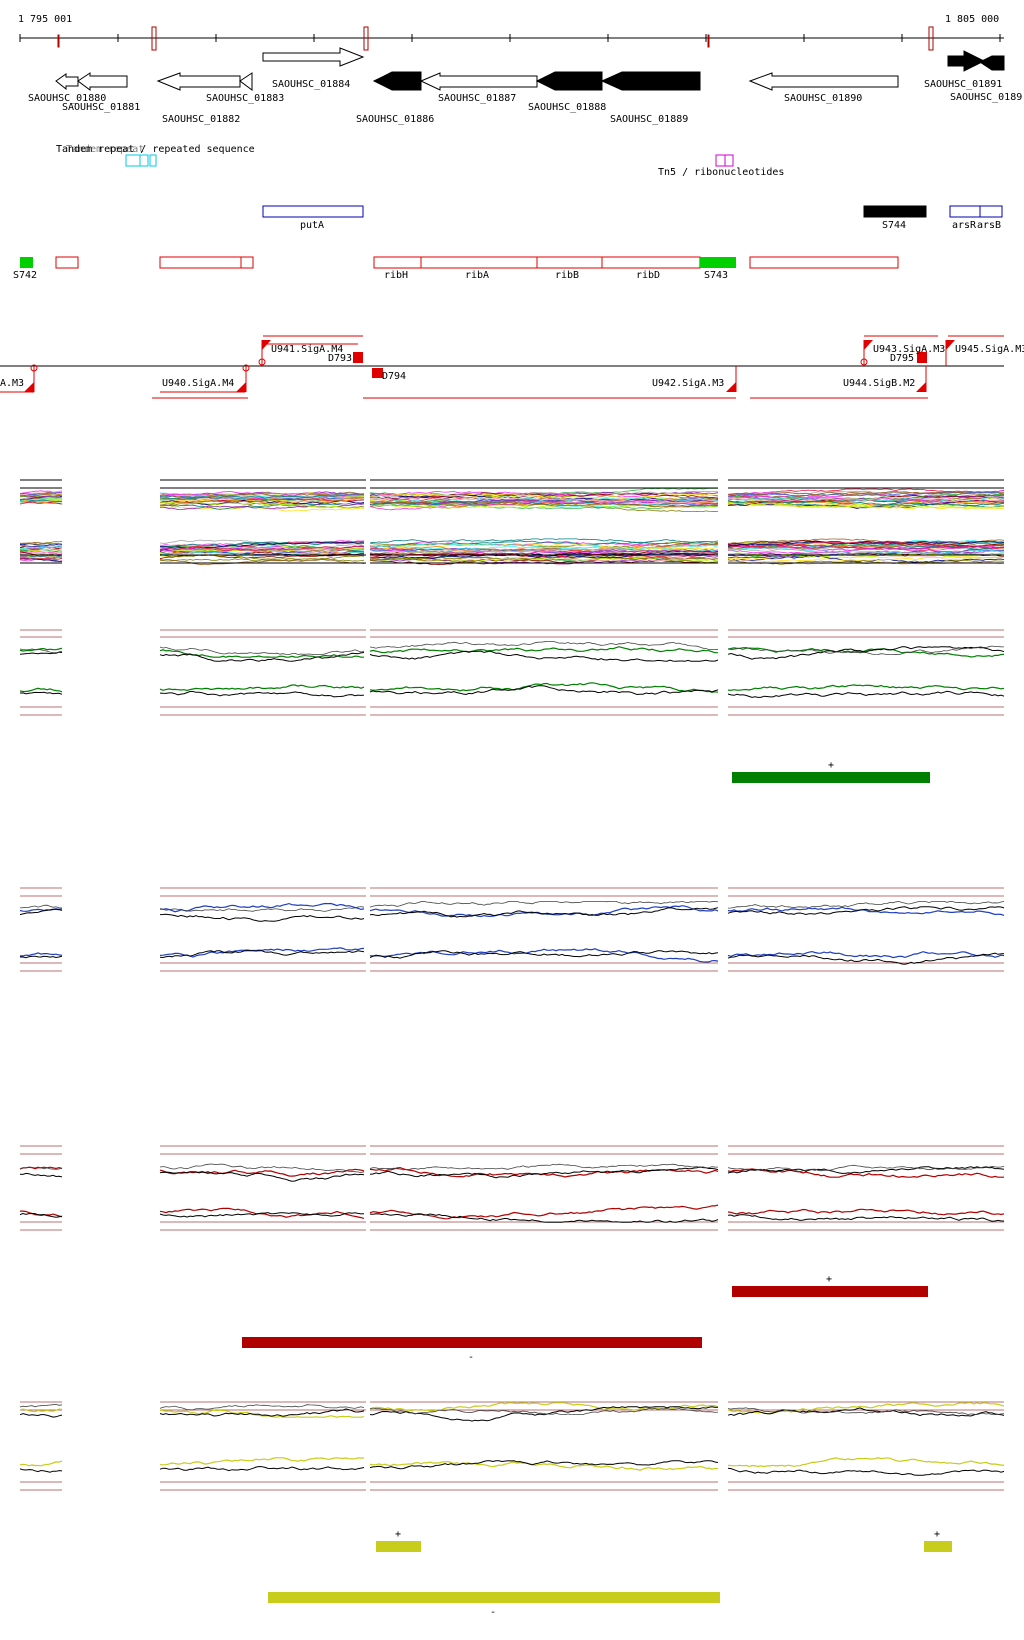 This screenshot has width=1024, height=1640. I want to click on repeat-label: Tandem repeat / repeated sequence, so click(155, 149).